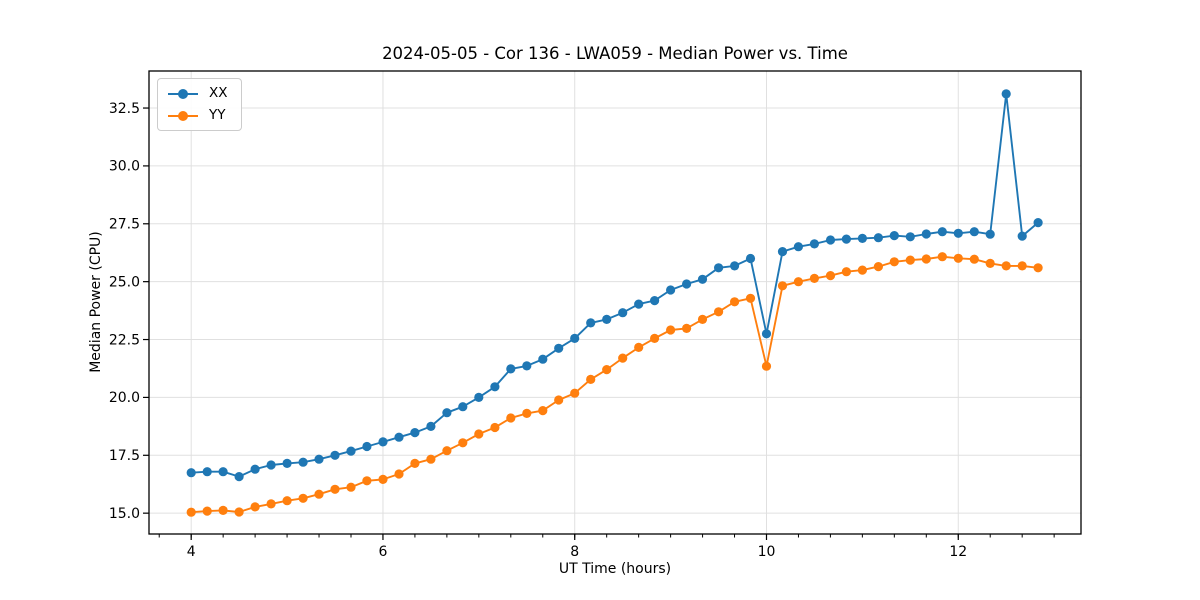  Describe the element at coordinates (183, 115) in the screenshot. I see `legend-dot-yy` at that location.